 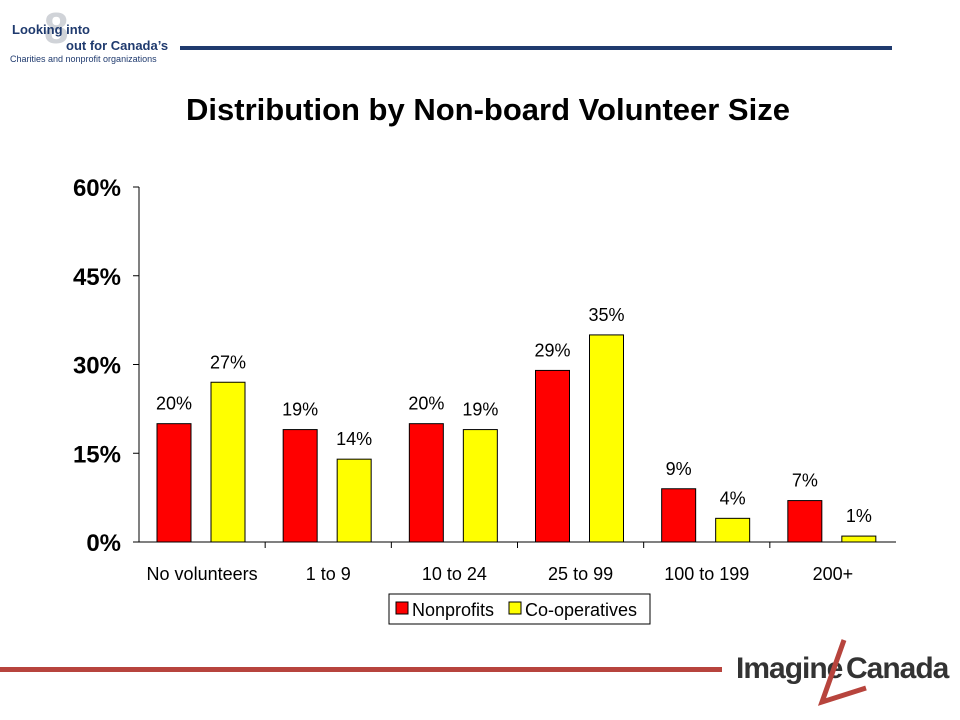 What do you see at coordinates (361, 669) in the screenshot?
I see `bottom-divider` at bounding box center [361, 669].